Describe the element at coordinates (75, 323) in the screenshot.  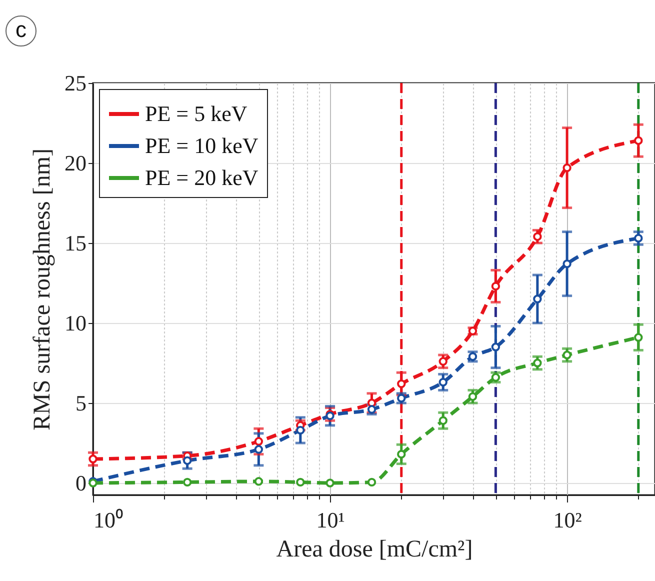
I see `y-tick-label: 10` at that location.